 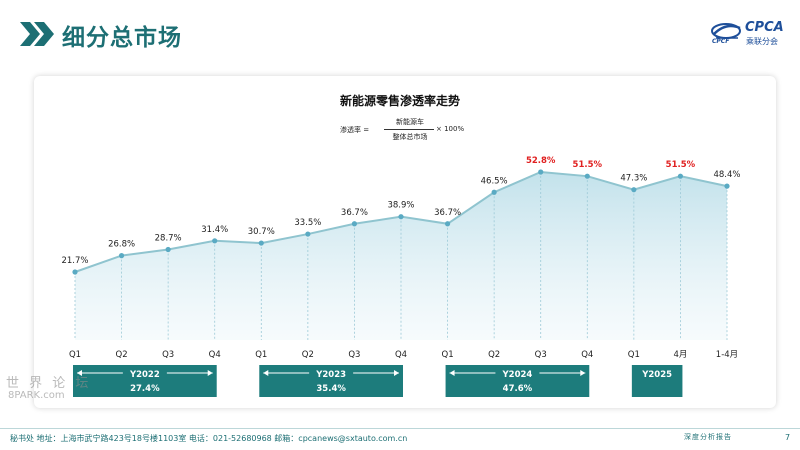 What do you see at coordinates (331, 389) in the screenshot?
I see `year-average-label: 35.4%` at bounding box center [331, 389].